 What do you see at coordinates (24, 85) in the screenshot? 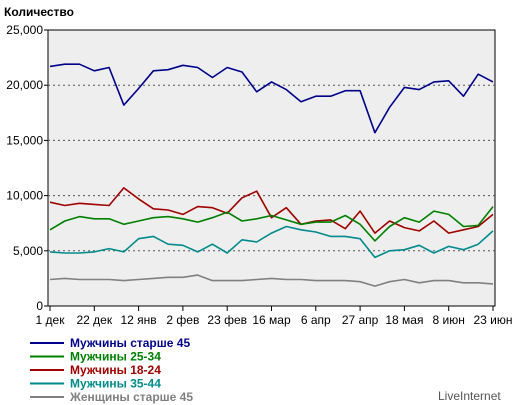
I see `y-tick-label: 20,000` at bounding box center [24, 85].